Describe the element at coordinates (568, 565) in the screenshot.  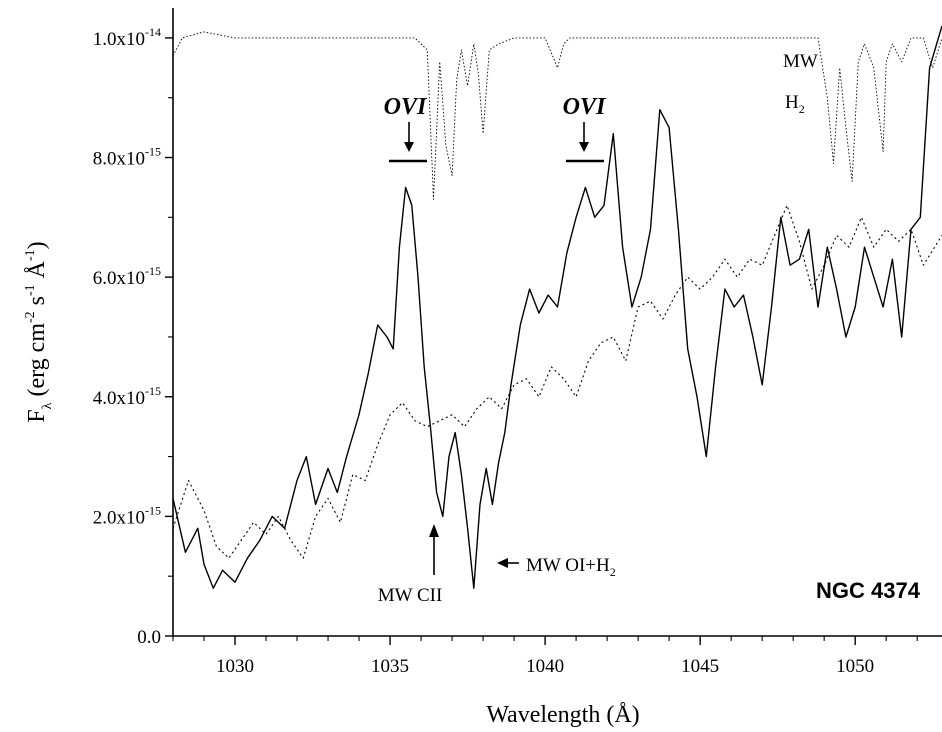
I see `mw-oi-label-main: MW OI+H` at that location.